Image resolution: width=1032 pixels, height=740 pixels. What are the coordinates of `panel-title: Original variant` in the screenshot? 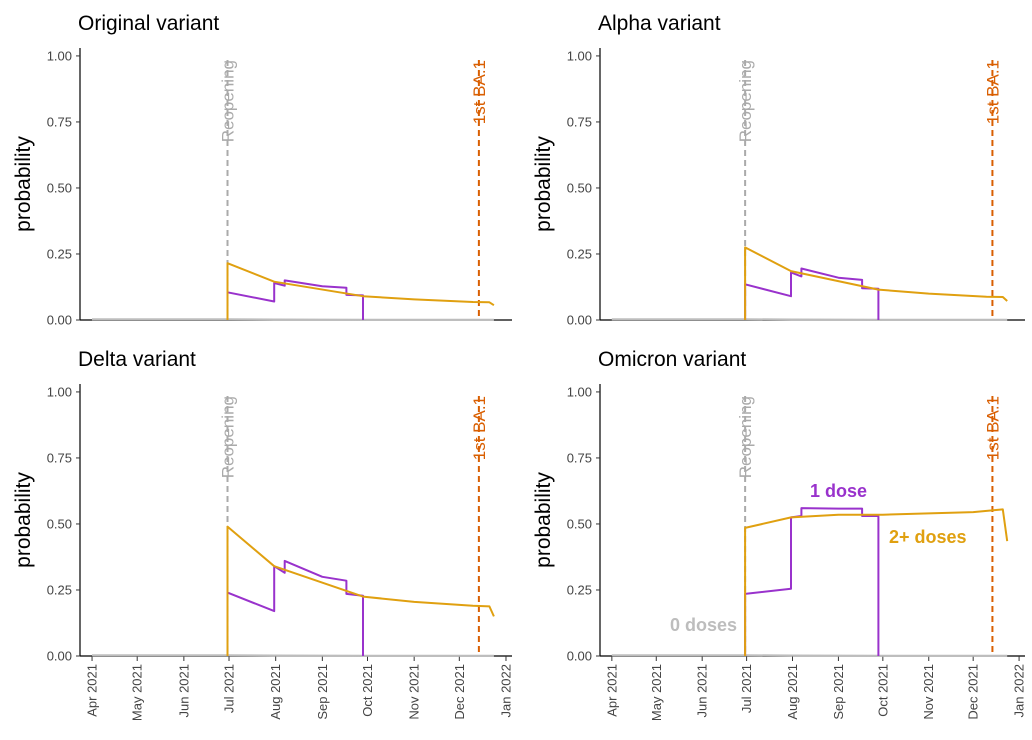 It's located at (148, 23).